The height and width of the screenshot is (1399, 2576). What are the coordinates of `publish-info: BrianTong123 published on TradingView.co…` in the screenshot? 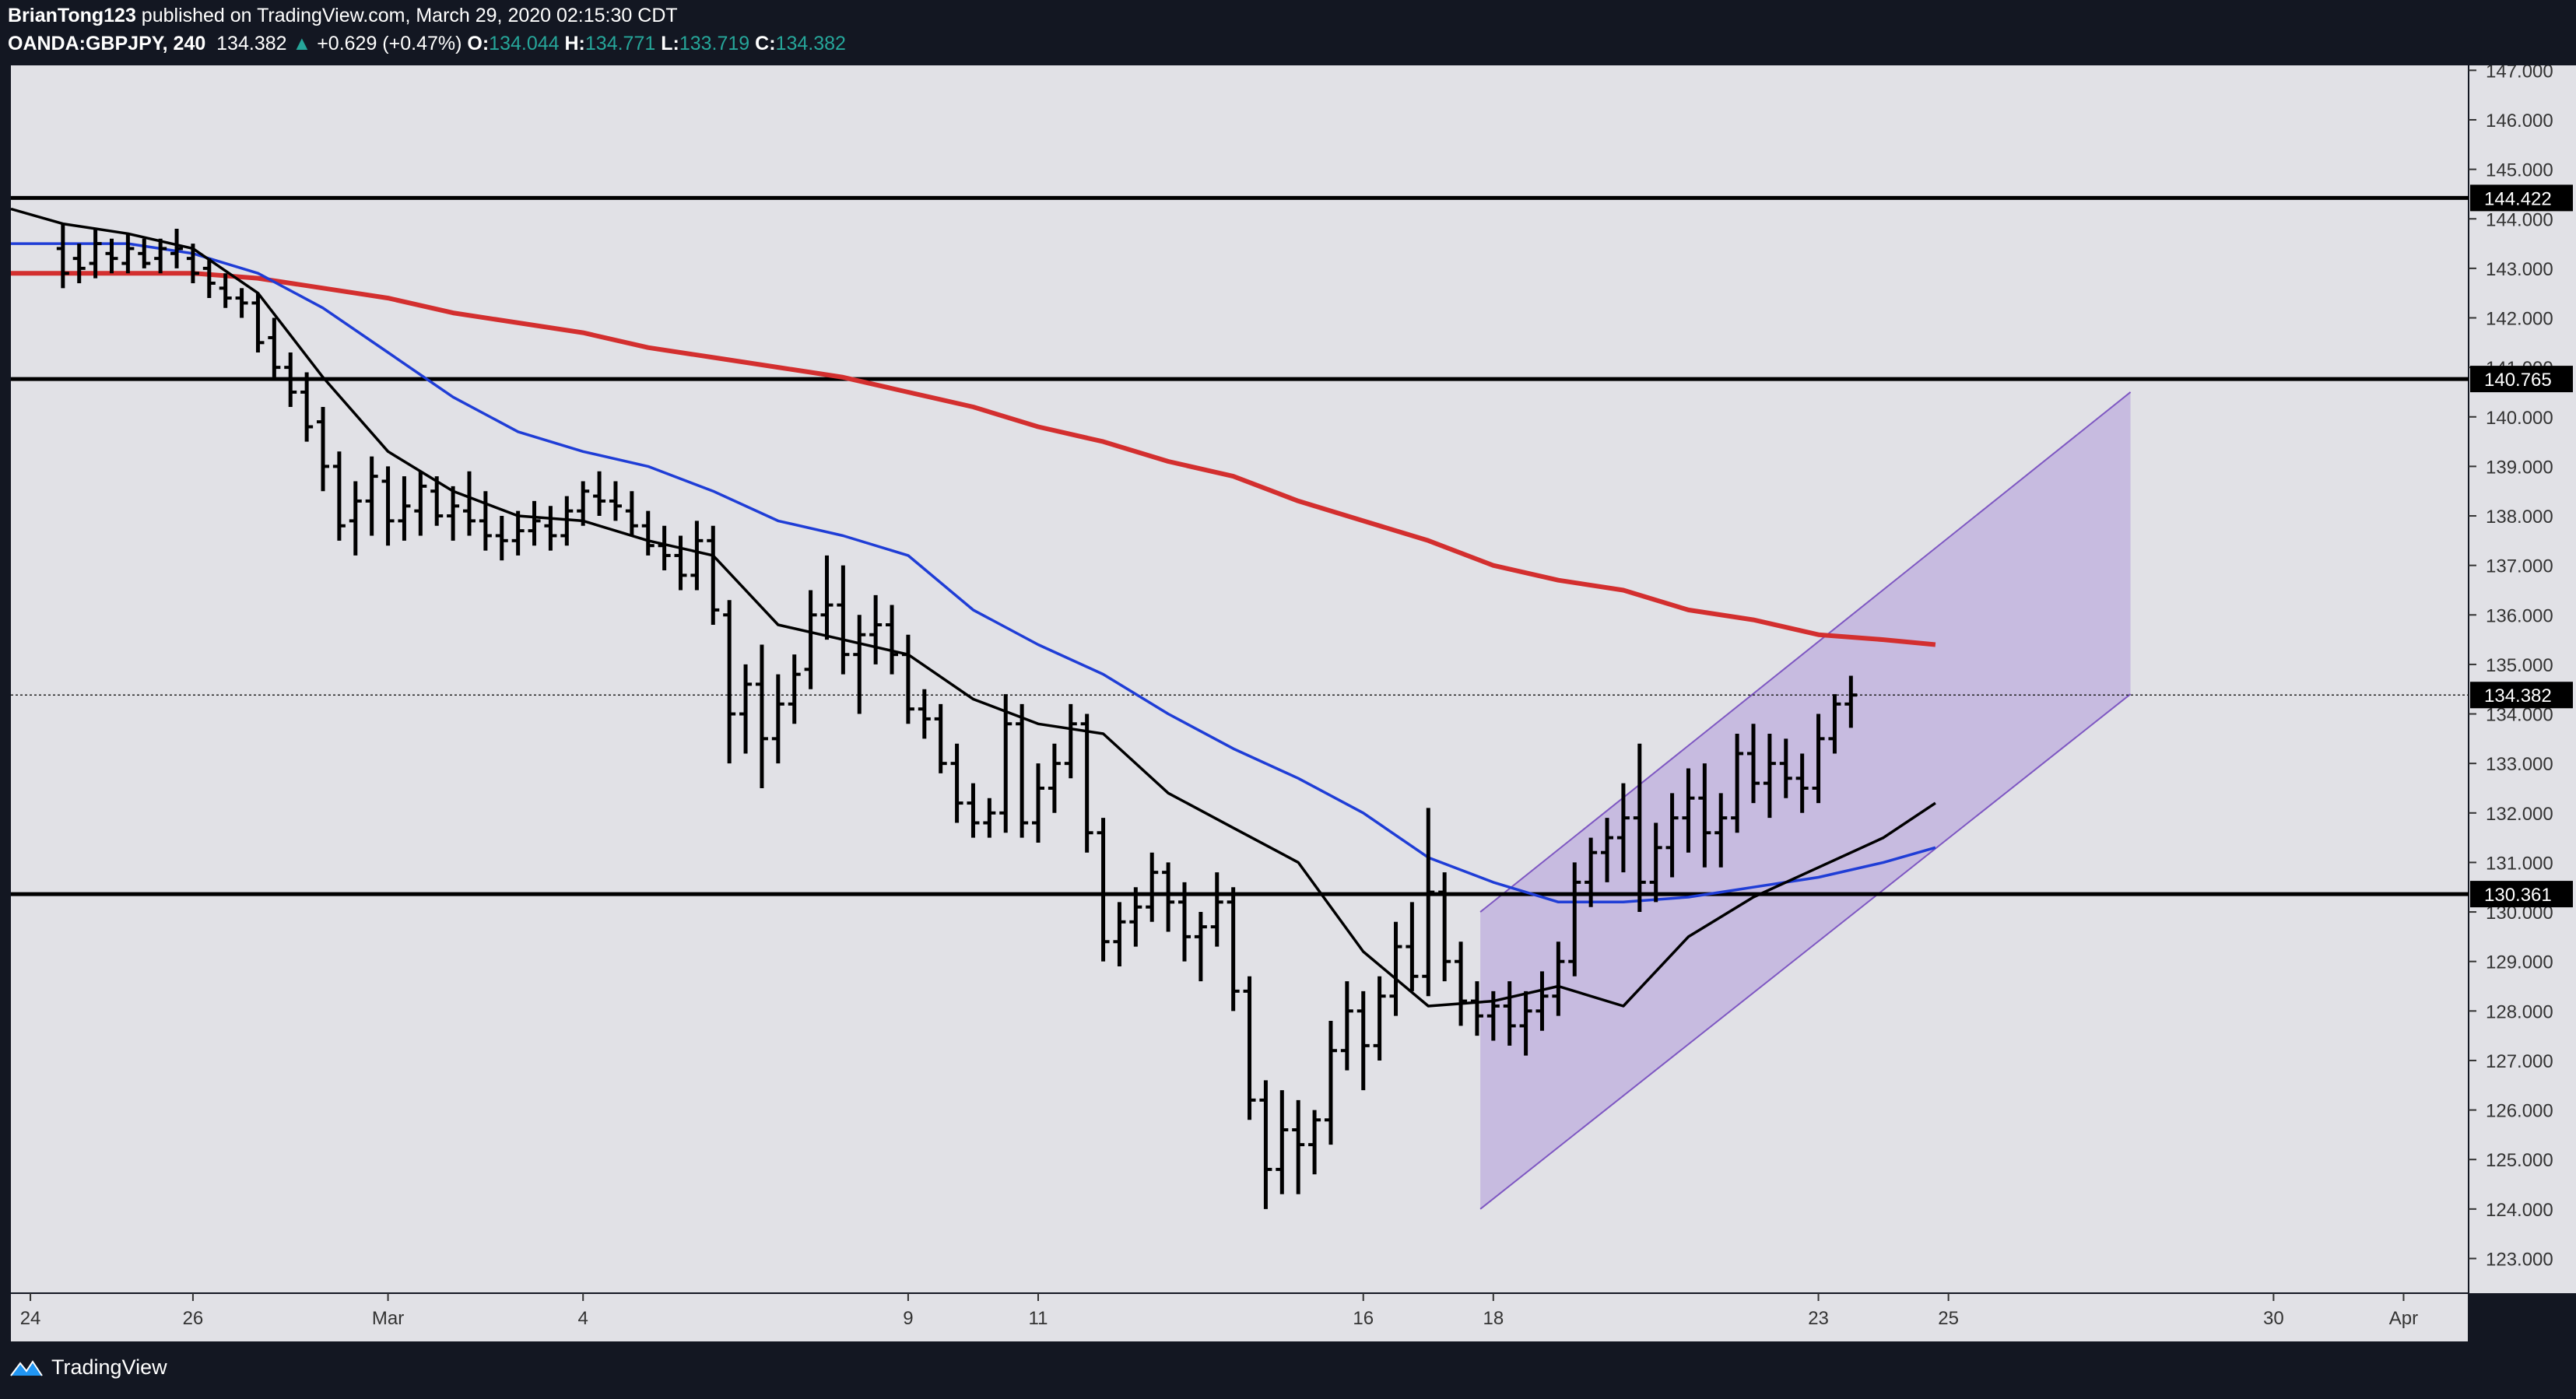 It's located at (343, 16).